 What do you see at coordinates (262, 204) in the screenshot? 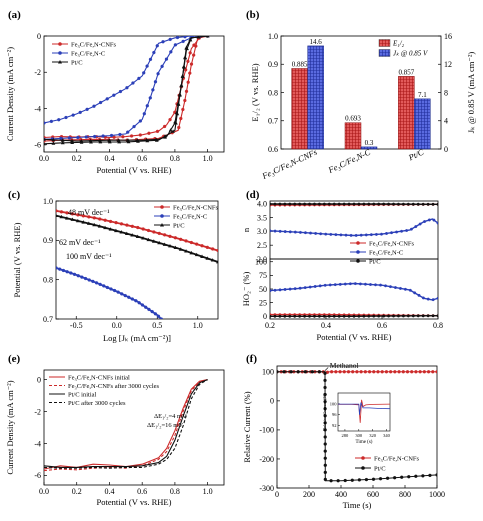
I see `panel-d-top-ytick-label: 4.0` at bounding box center [262, 204].